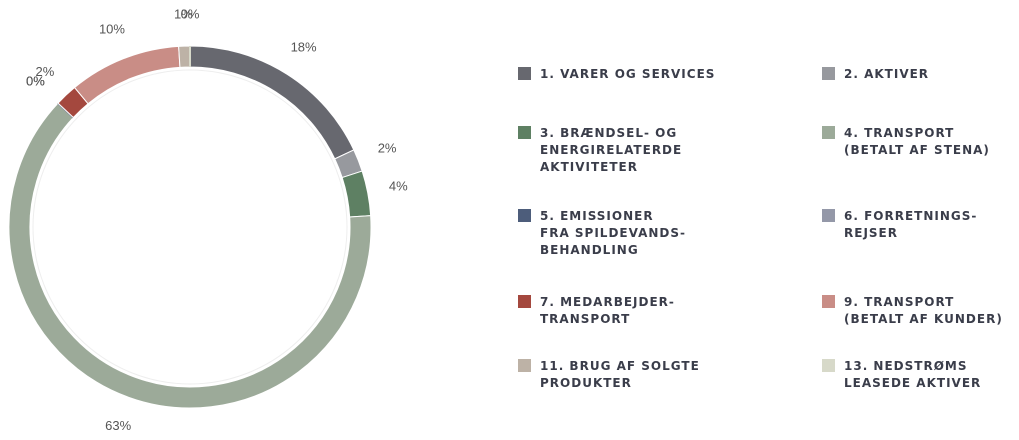 The height and width of the screenshot is (440, 1019). What do you see at coordinates (398, 186) in the screenshot?
I see `value-label: 4%` at bounding box center [398, 186].